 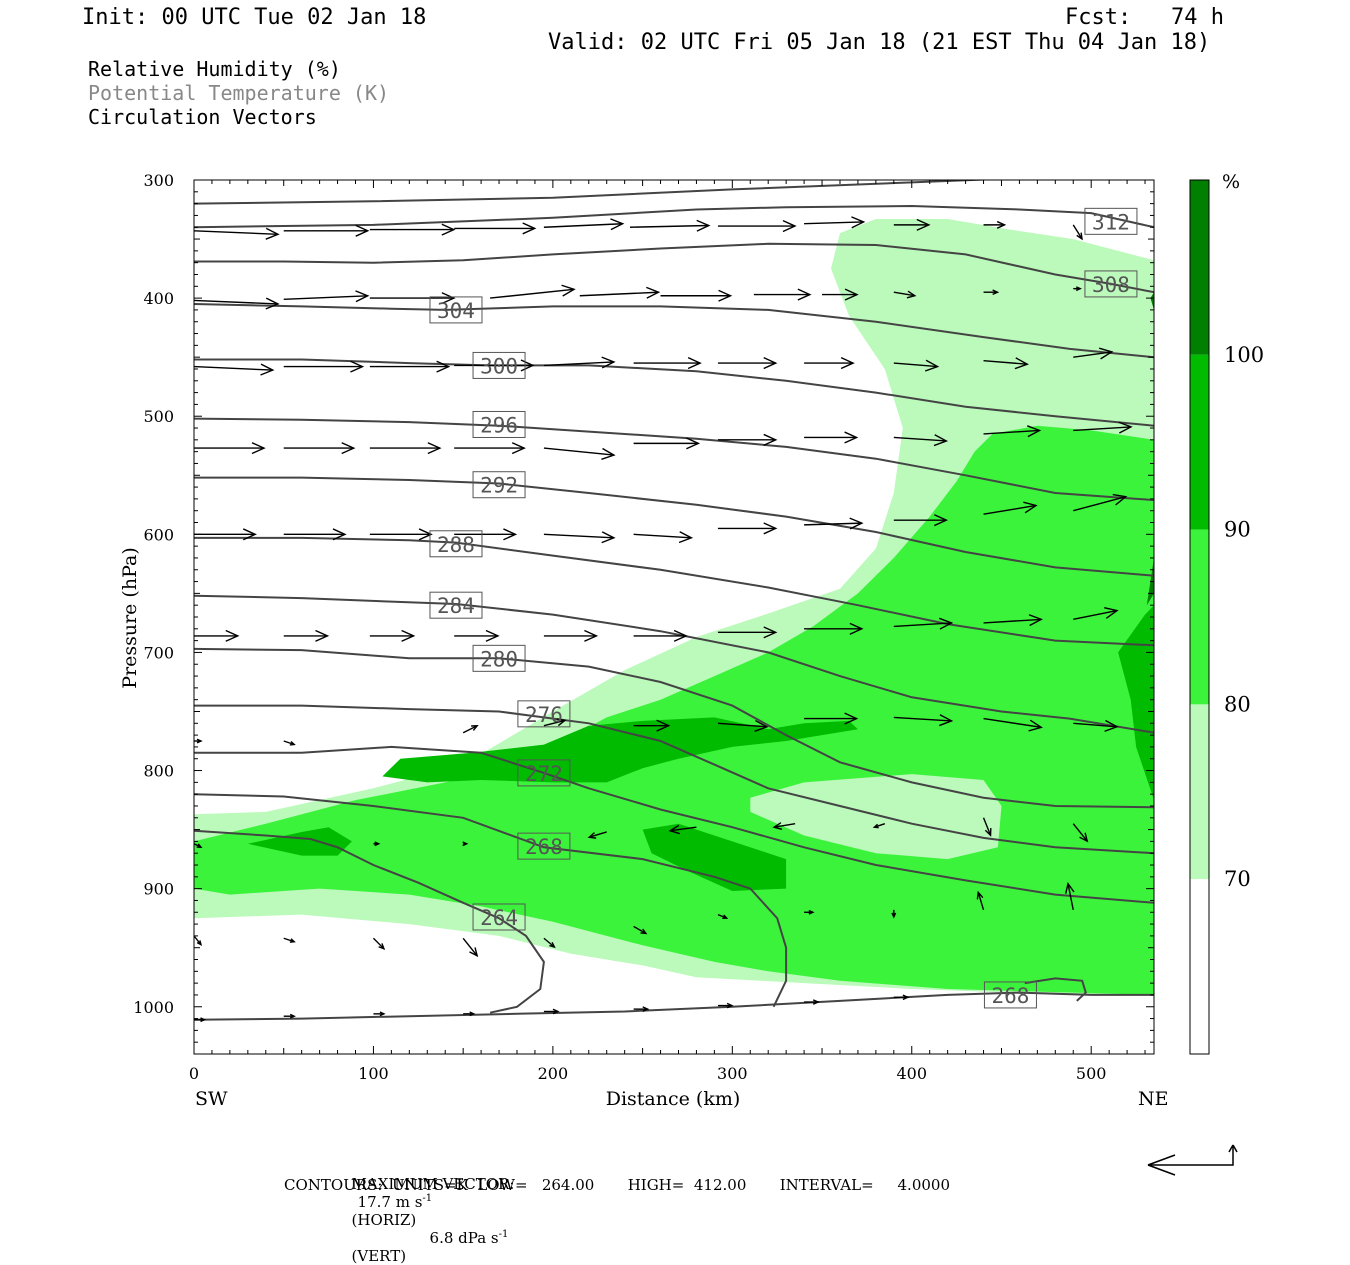 What do you see at coordinates (254, 17) in the screenshot?
I see `init-time: Init: 00 UTC Tue 02 Jan 18` at bounding box center [254, 17].